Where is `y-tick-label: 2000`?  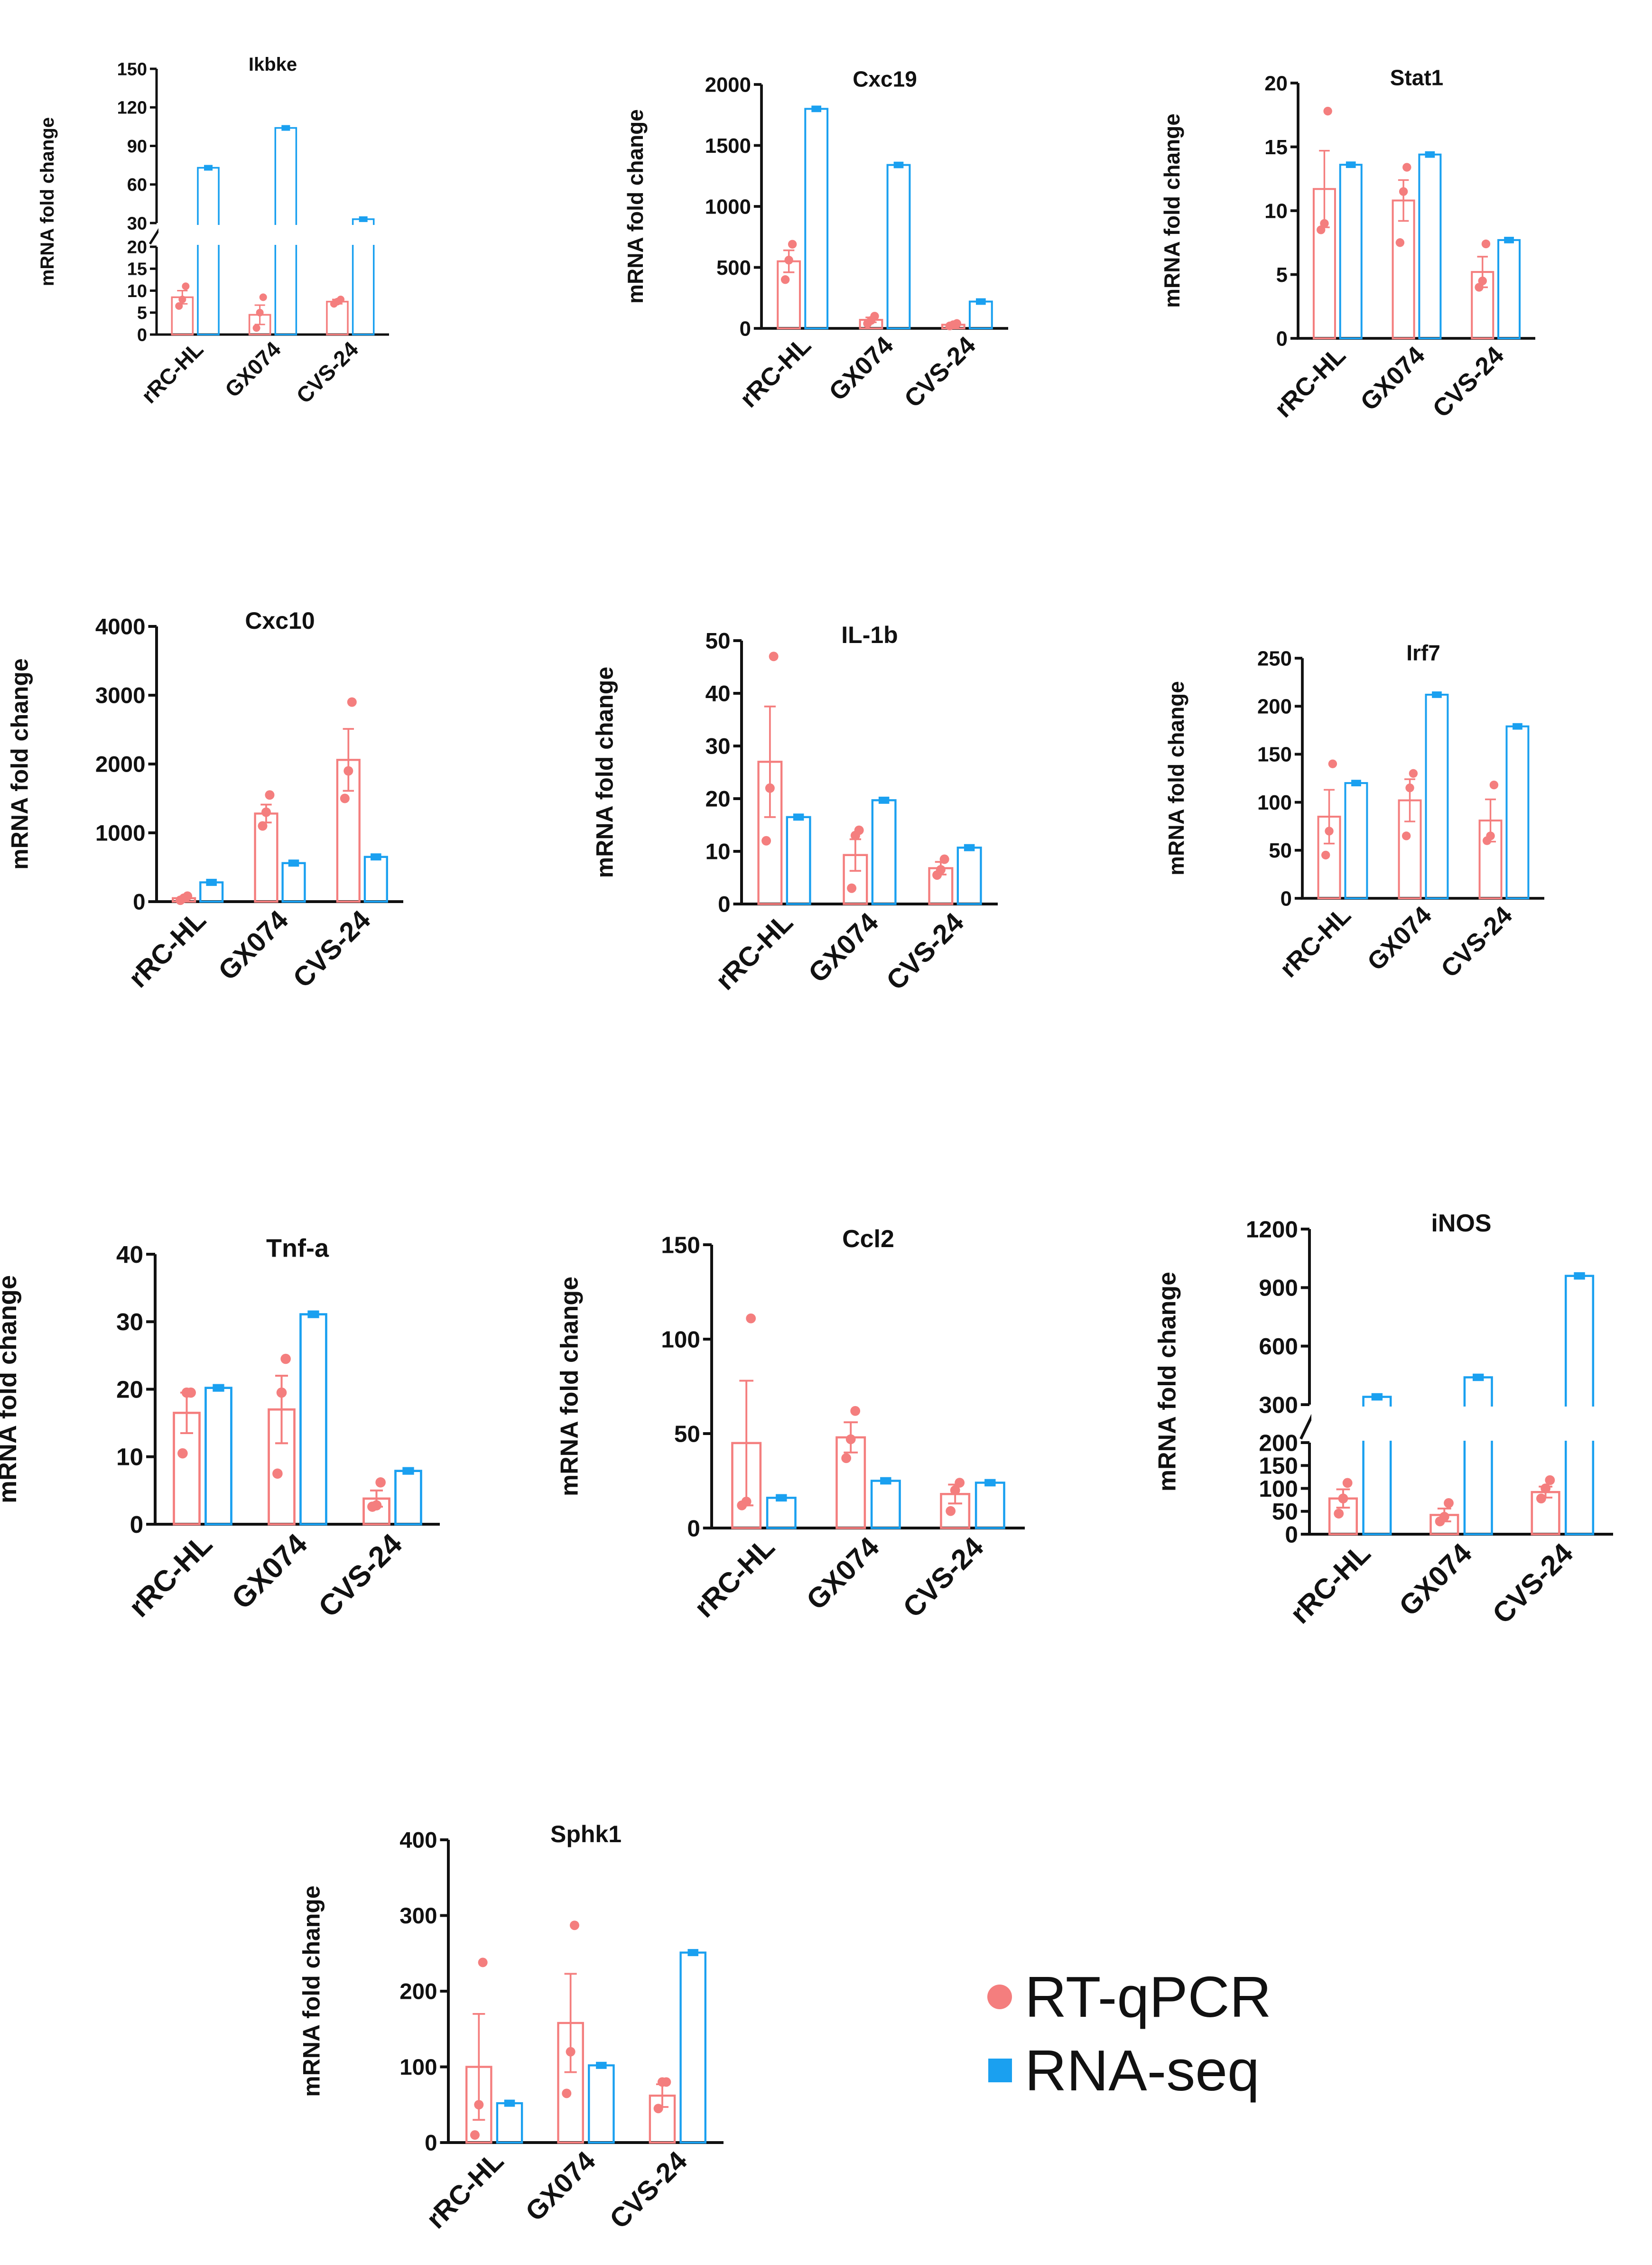 y-tick-label: 2000 is located at coordinates (728, 84).